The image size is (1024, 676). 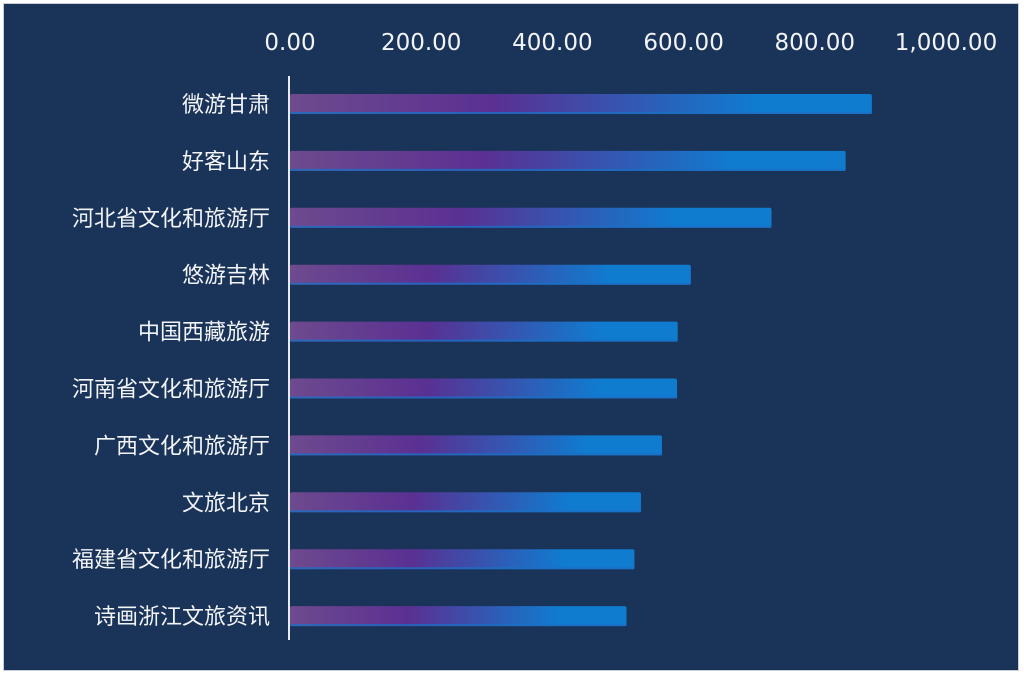 I want to click on category-label: 好客山东, so click(x=226, y=162).